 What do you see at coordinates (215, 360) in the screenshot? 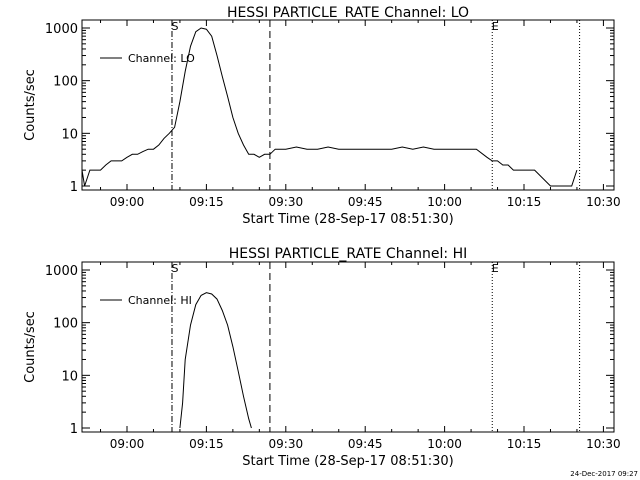
I see `series-line` at bounding box center [215, 360].